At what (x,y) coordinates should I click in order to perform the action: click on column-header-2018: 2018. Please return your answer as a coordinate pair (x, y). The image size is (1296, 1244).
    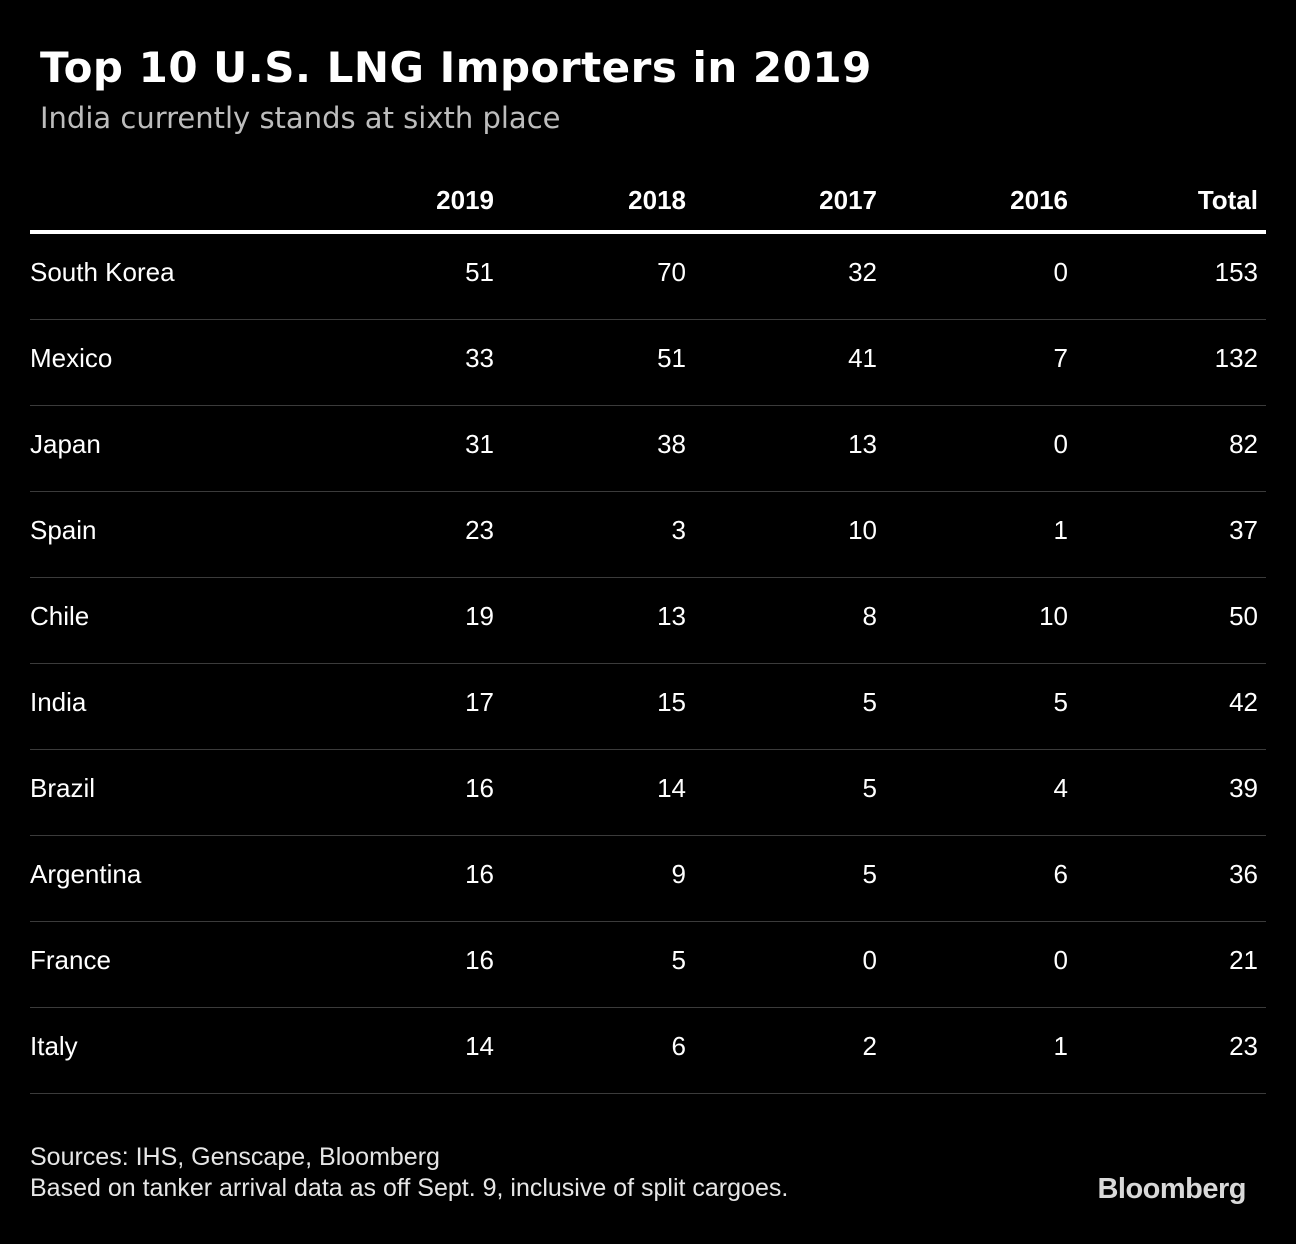
    Looking at the image, I should click on (657, 200).